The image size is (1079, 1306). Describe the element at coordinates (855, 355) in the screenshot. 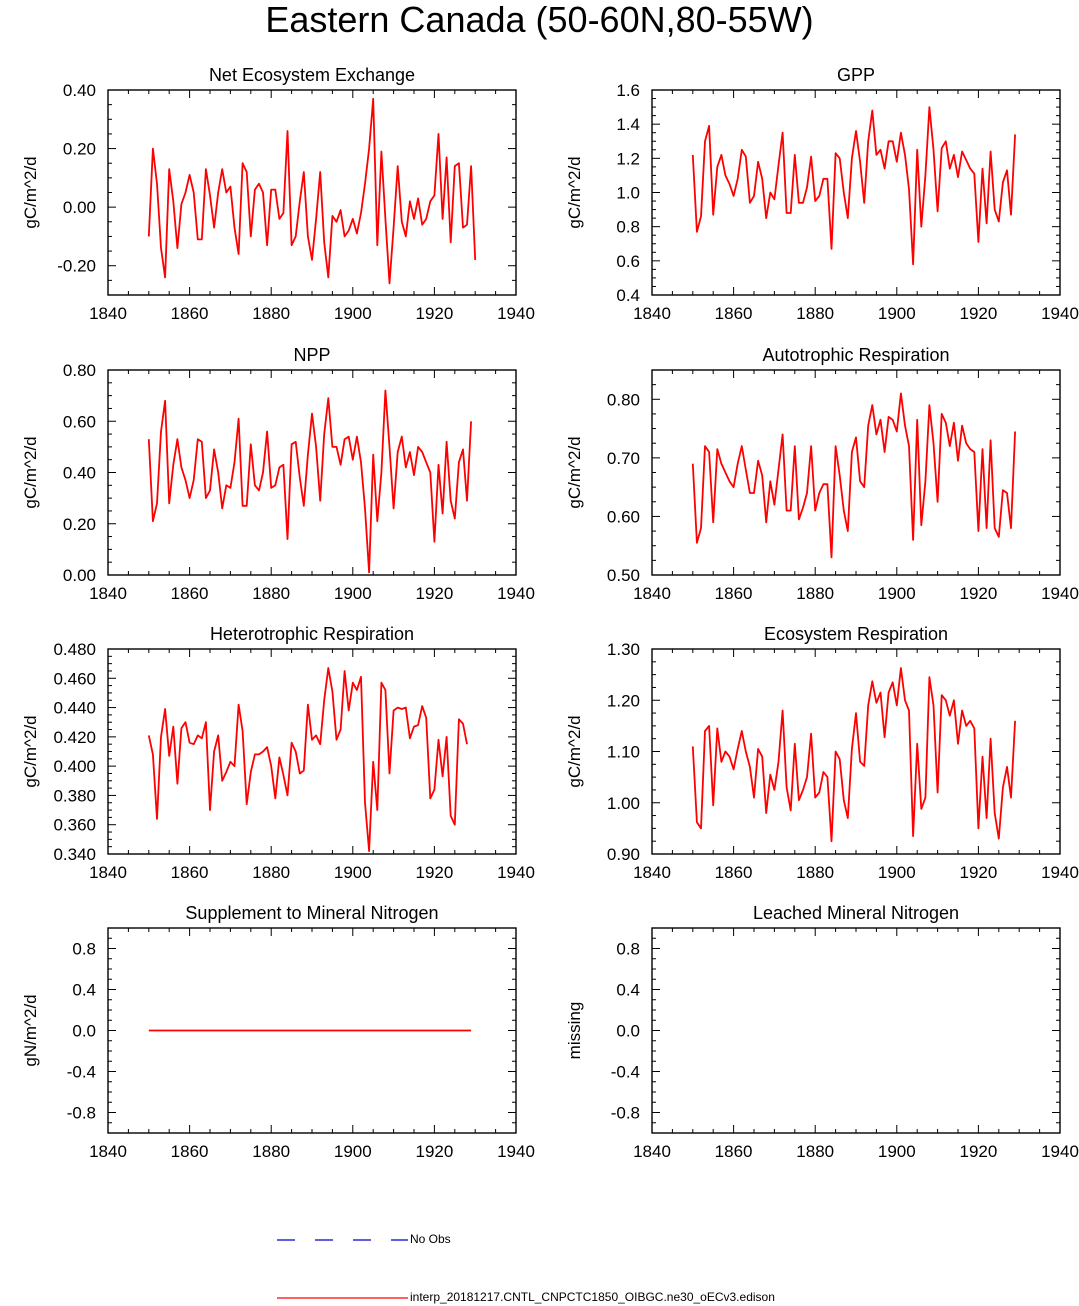

I see `chart-title: Autotrophic Respiration` at that location.